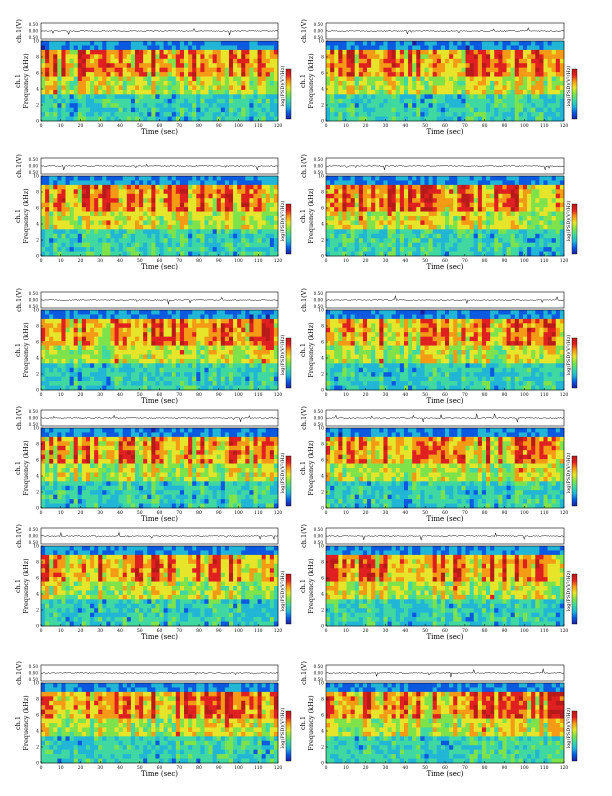 This screenshot has width=612, height=796. What do you see at coordinates (544, 261) in the screenshot?
I see `x-tick-label: 110` at bounding box center [544, 261].